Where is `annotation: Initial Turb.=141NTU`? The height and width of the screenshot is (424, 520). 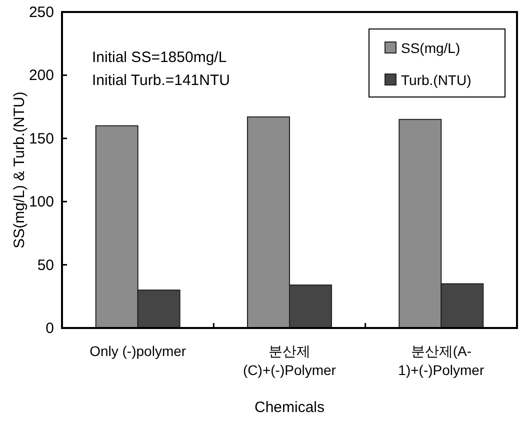 annotation: Initial Turb.=141NTU is located at coordinates (161, 80).